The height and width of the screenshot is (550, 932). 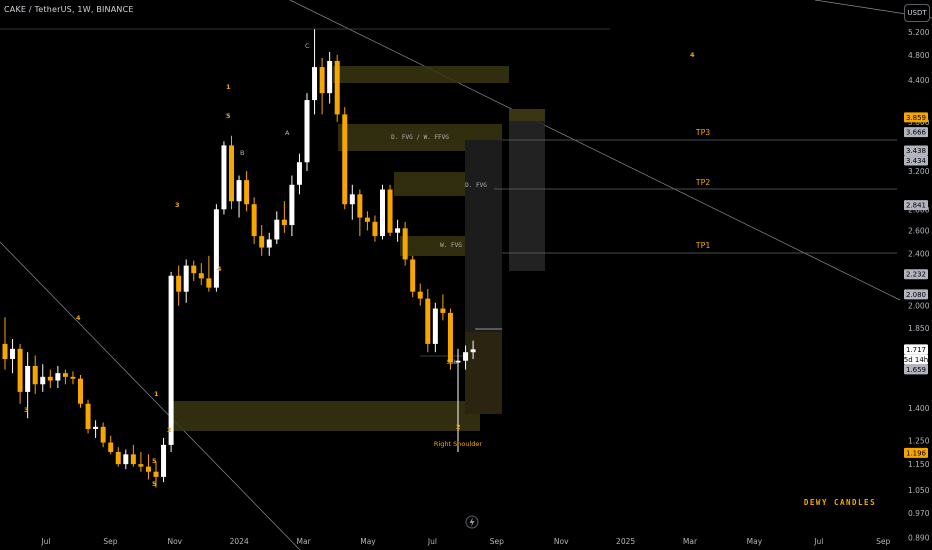 What do you see at coordinates (703, 132) in the screenshot?
I see `target-label-tp3: TP3` at bounding box center [703, 132].